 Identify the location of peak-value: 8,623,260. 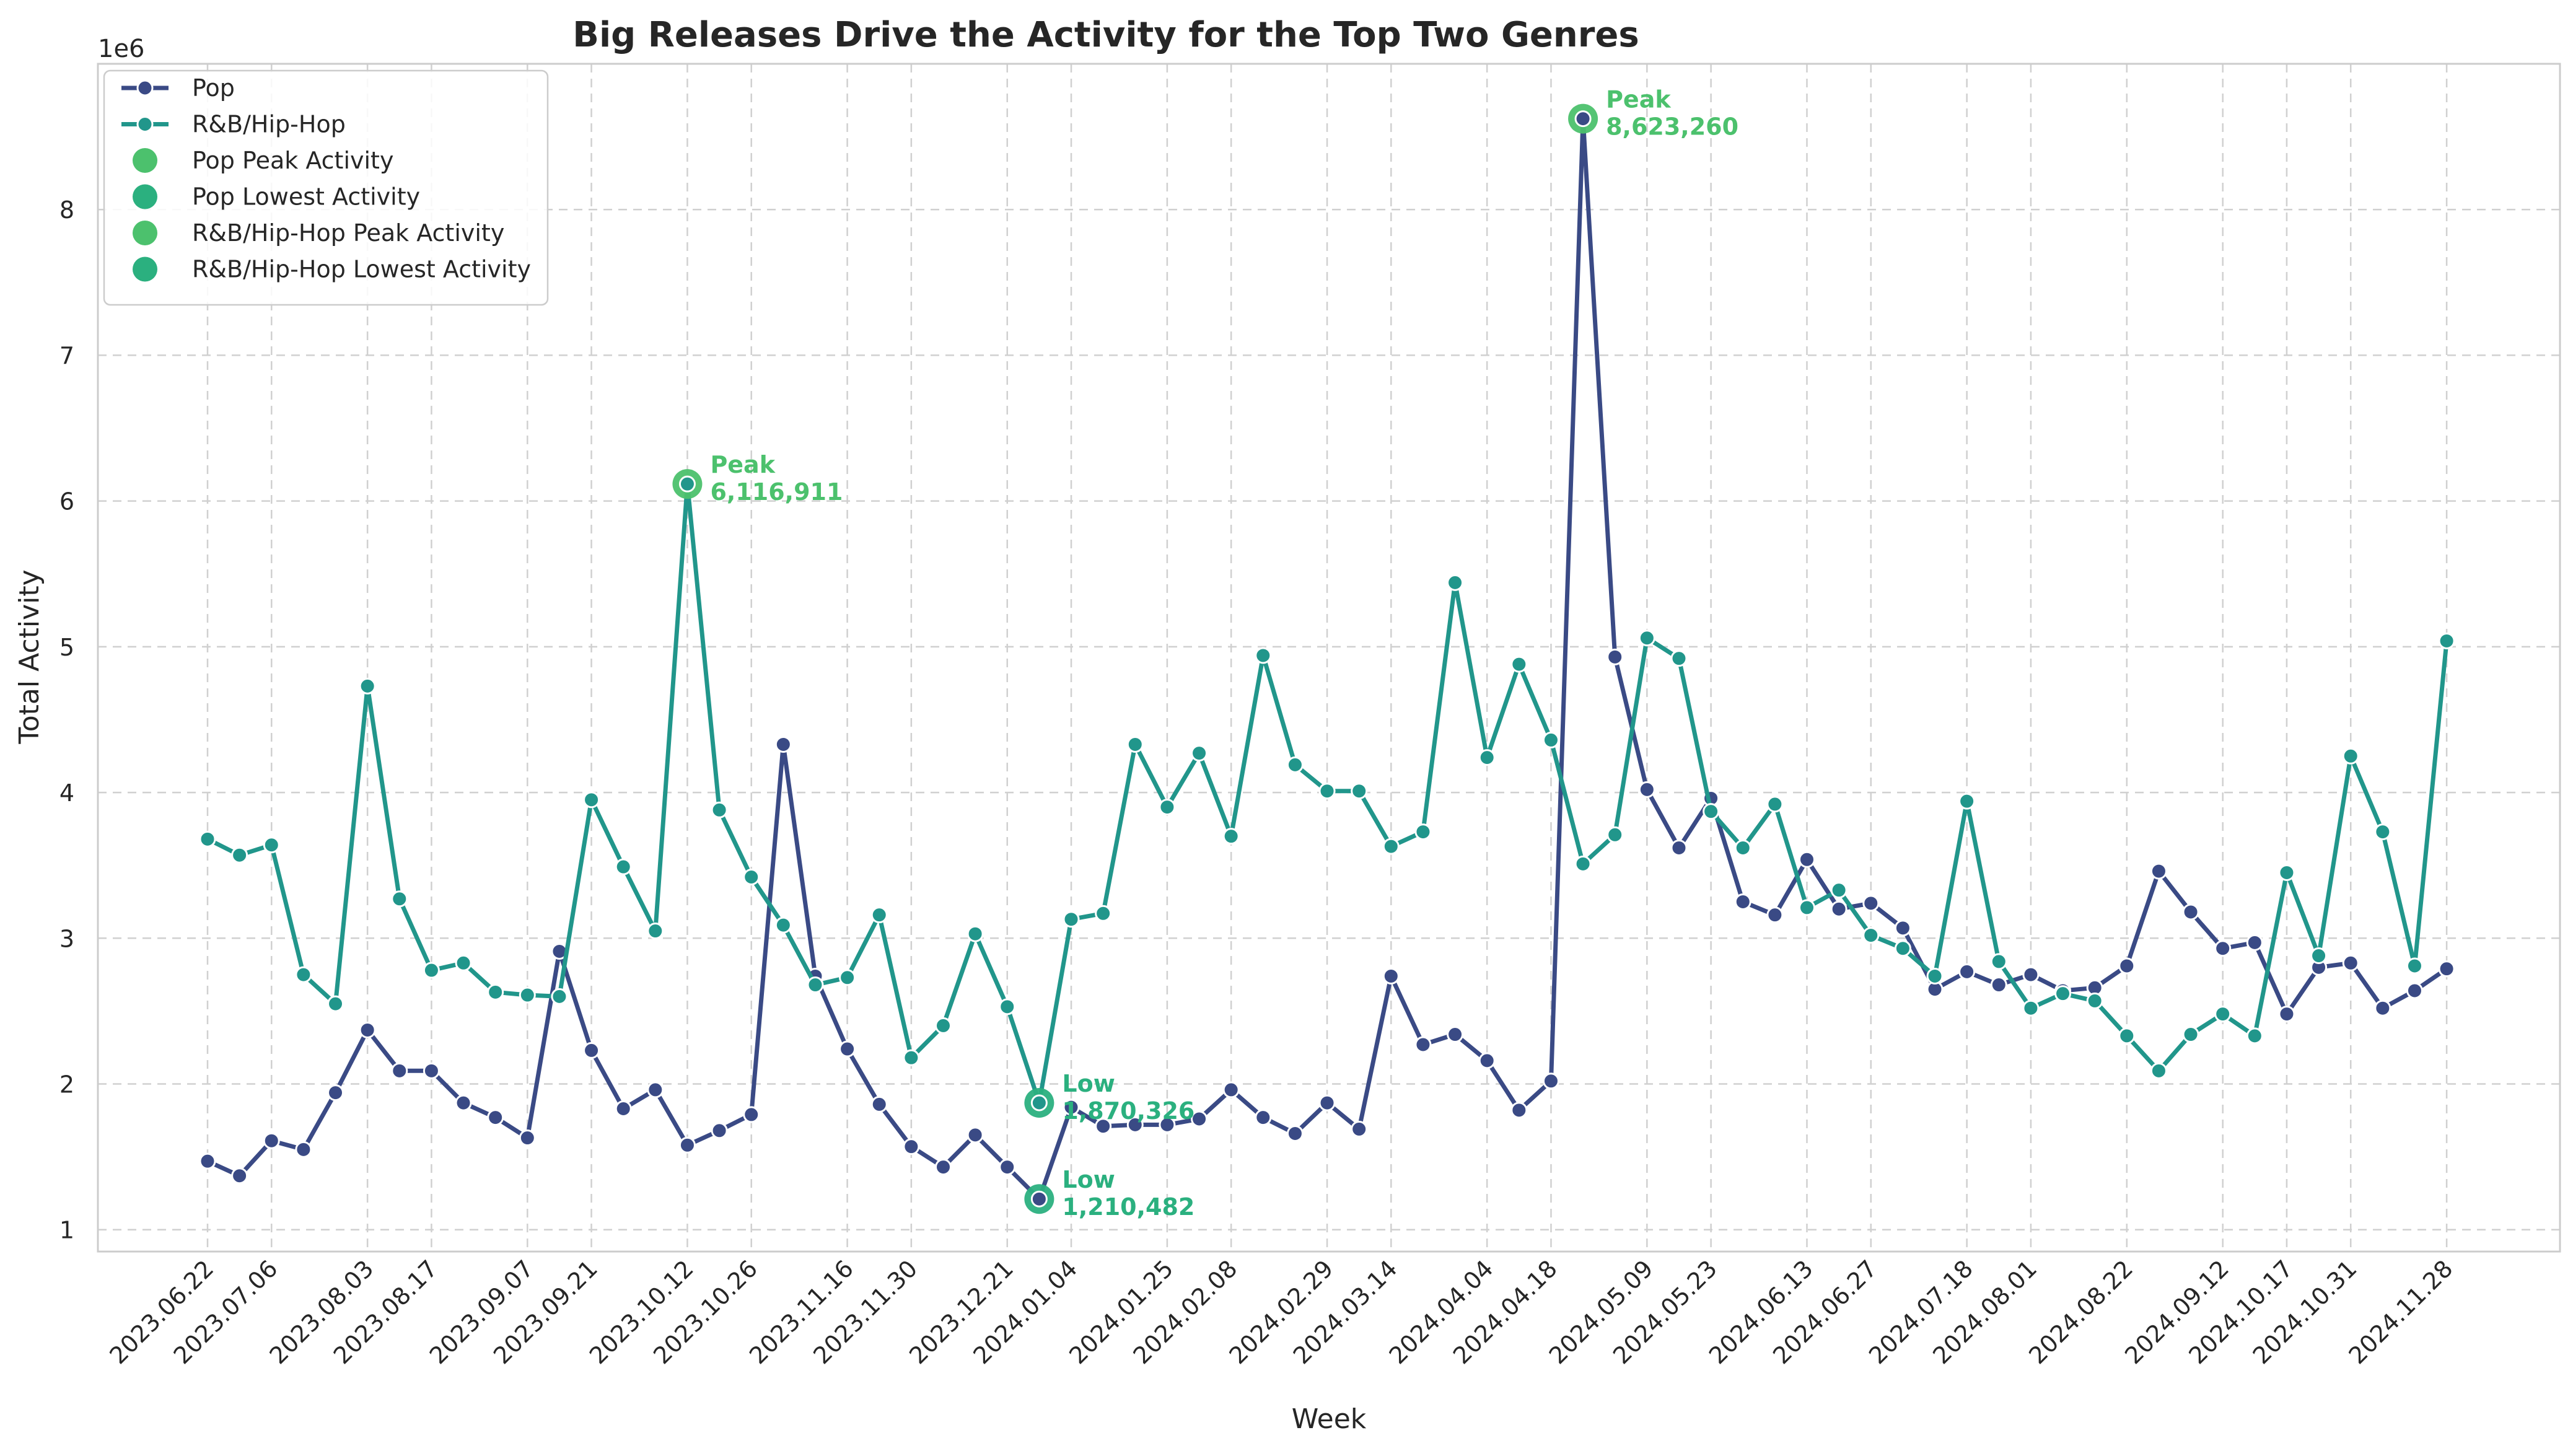
(1672, 127).